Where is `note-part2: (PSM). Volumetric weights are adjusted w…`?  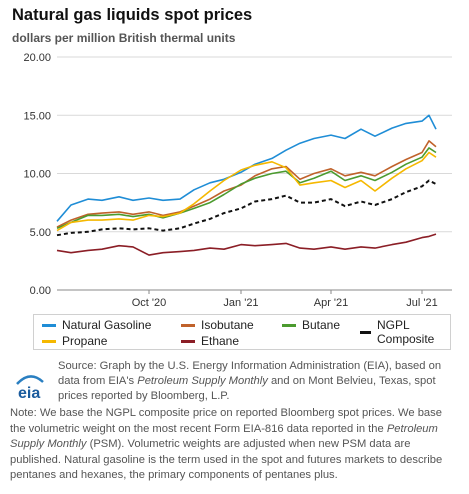 note-part2: (PSM). Volumetric weights are adjusted w… is located at coordinates (226, 460).